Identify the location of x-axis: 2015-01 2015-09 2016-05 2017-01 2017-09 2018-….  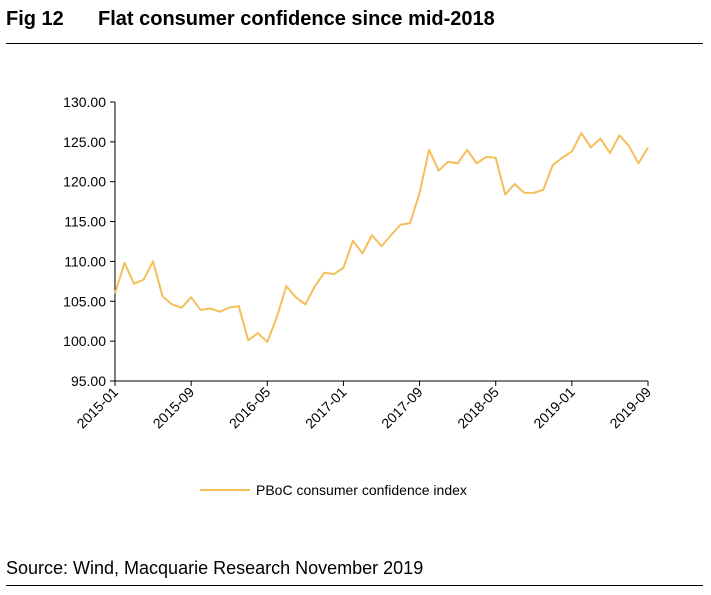
(363, 406).